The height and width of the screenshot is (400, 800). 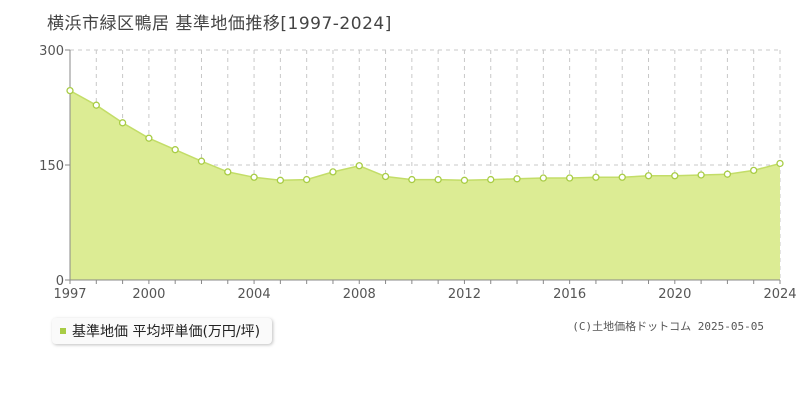 What do you see at coordinates (254, 177) in the screenshot?
I see `data-point-2004` at bounding box center [254, 177].